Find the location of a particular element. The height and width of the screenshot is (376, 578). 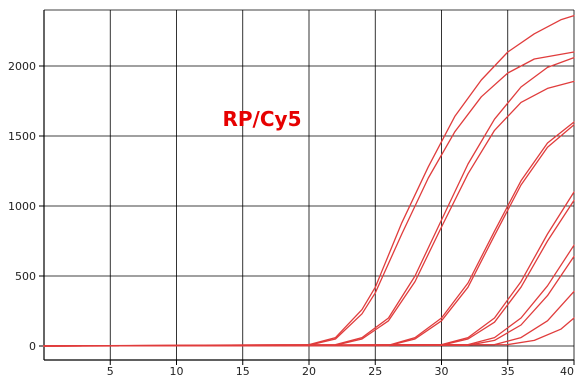

x-tick-label-20: 20 is located at coordinates (309, 370).